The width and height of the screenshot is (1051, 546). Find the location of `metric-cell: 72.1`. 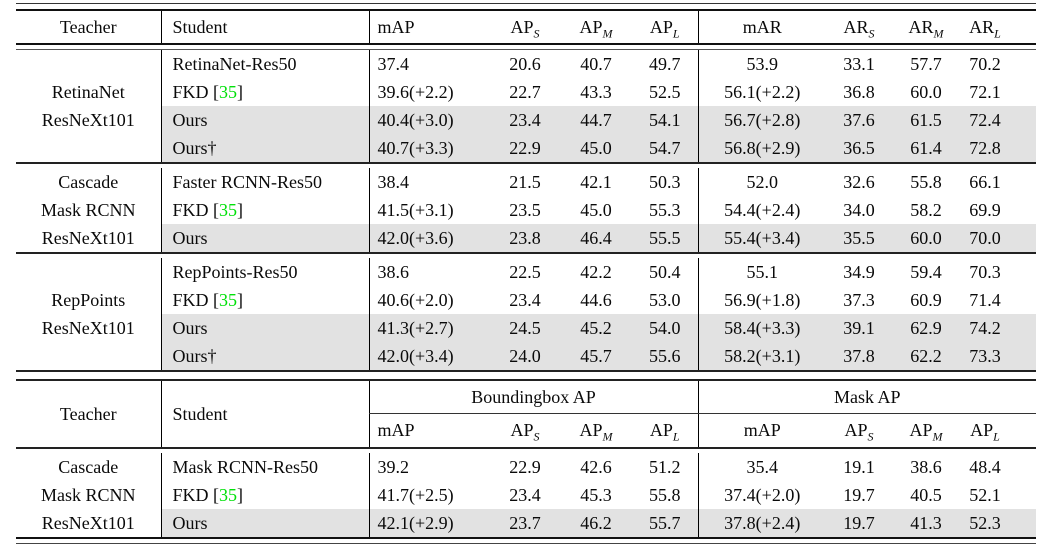

metric-cell: 72.1 is located at coordinates (985, 91).